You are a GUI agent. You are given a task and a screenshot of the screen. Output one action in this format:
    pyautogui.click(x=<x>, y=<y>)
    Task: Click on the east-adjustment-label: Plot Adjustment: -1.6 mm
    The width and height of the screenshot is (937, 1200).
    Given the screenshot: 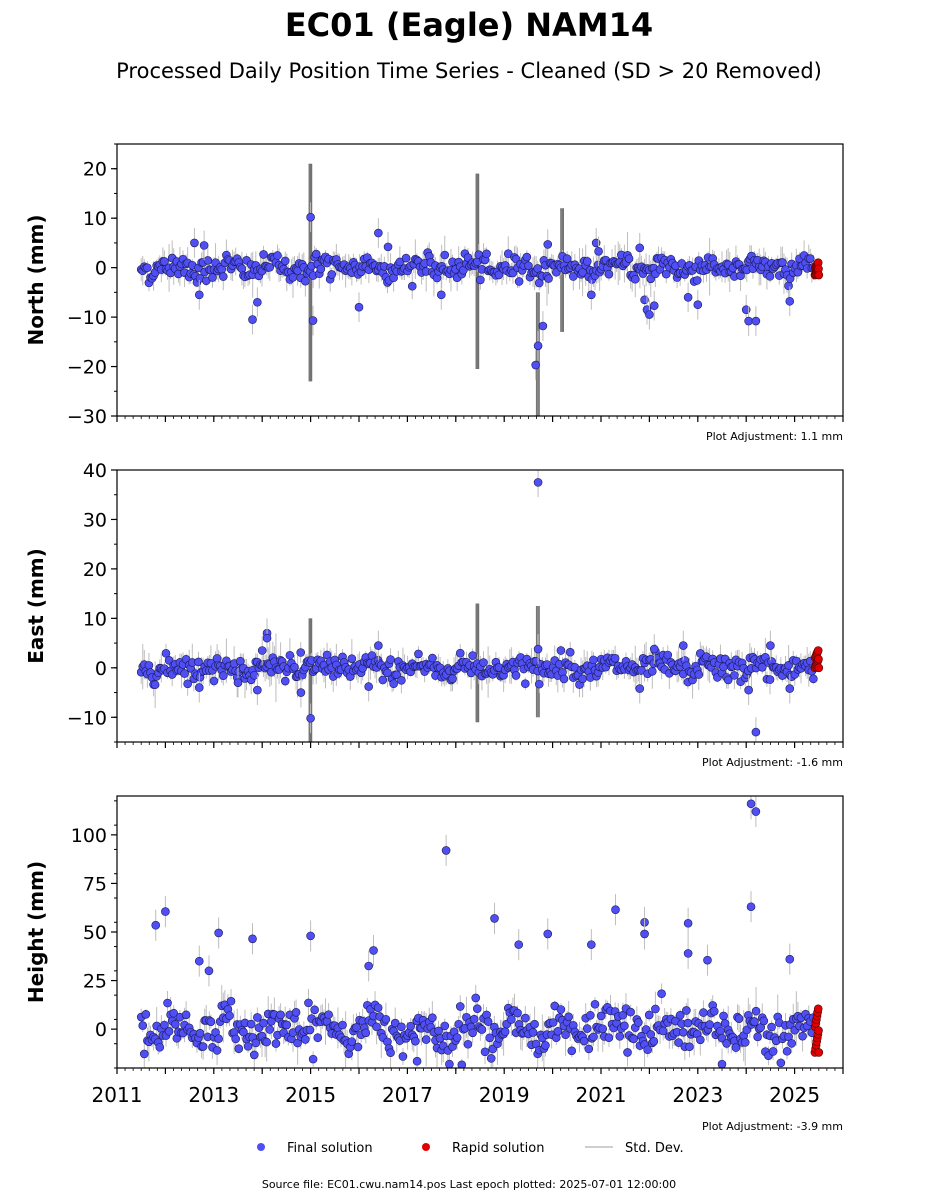 What is the action you would take?
    pyautogui.click(x=772, y=762)
    